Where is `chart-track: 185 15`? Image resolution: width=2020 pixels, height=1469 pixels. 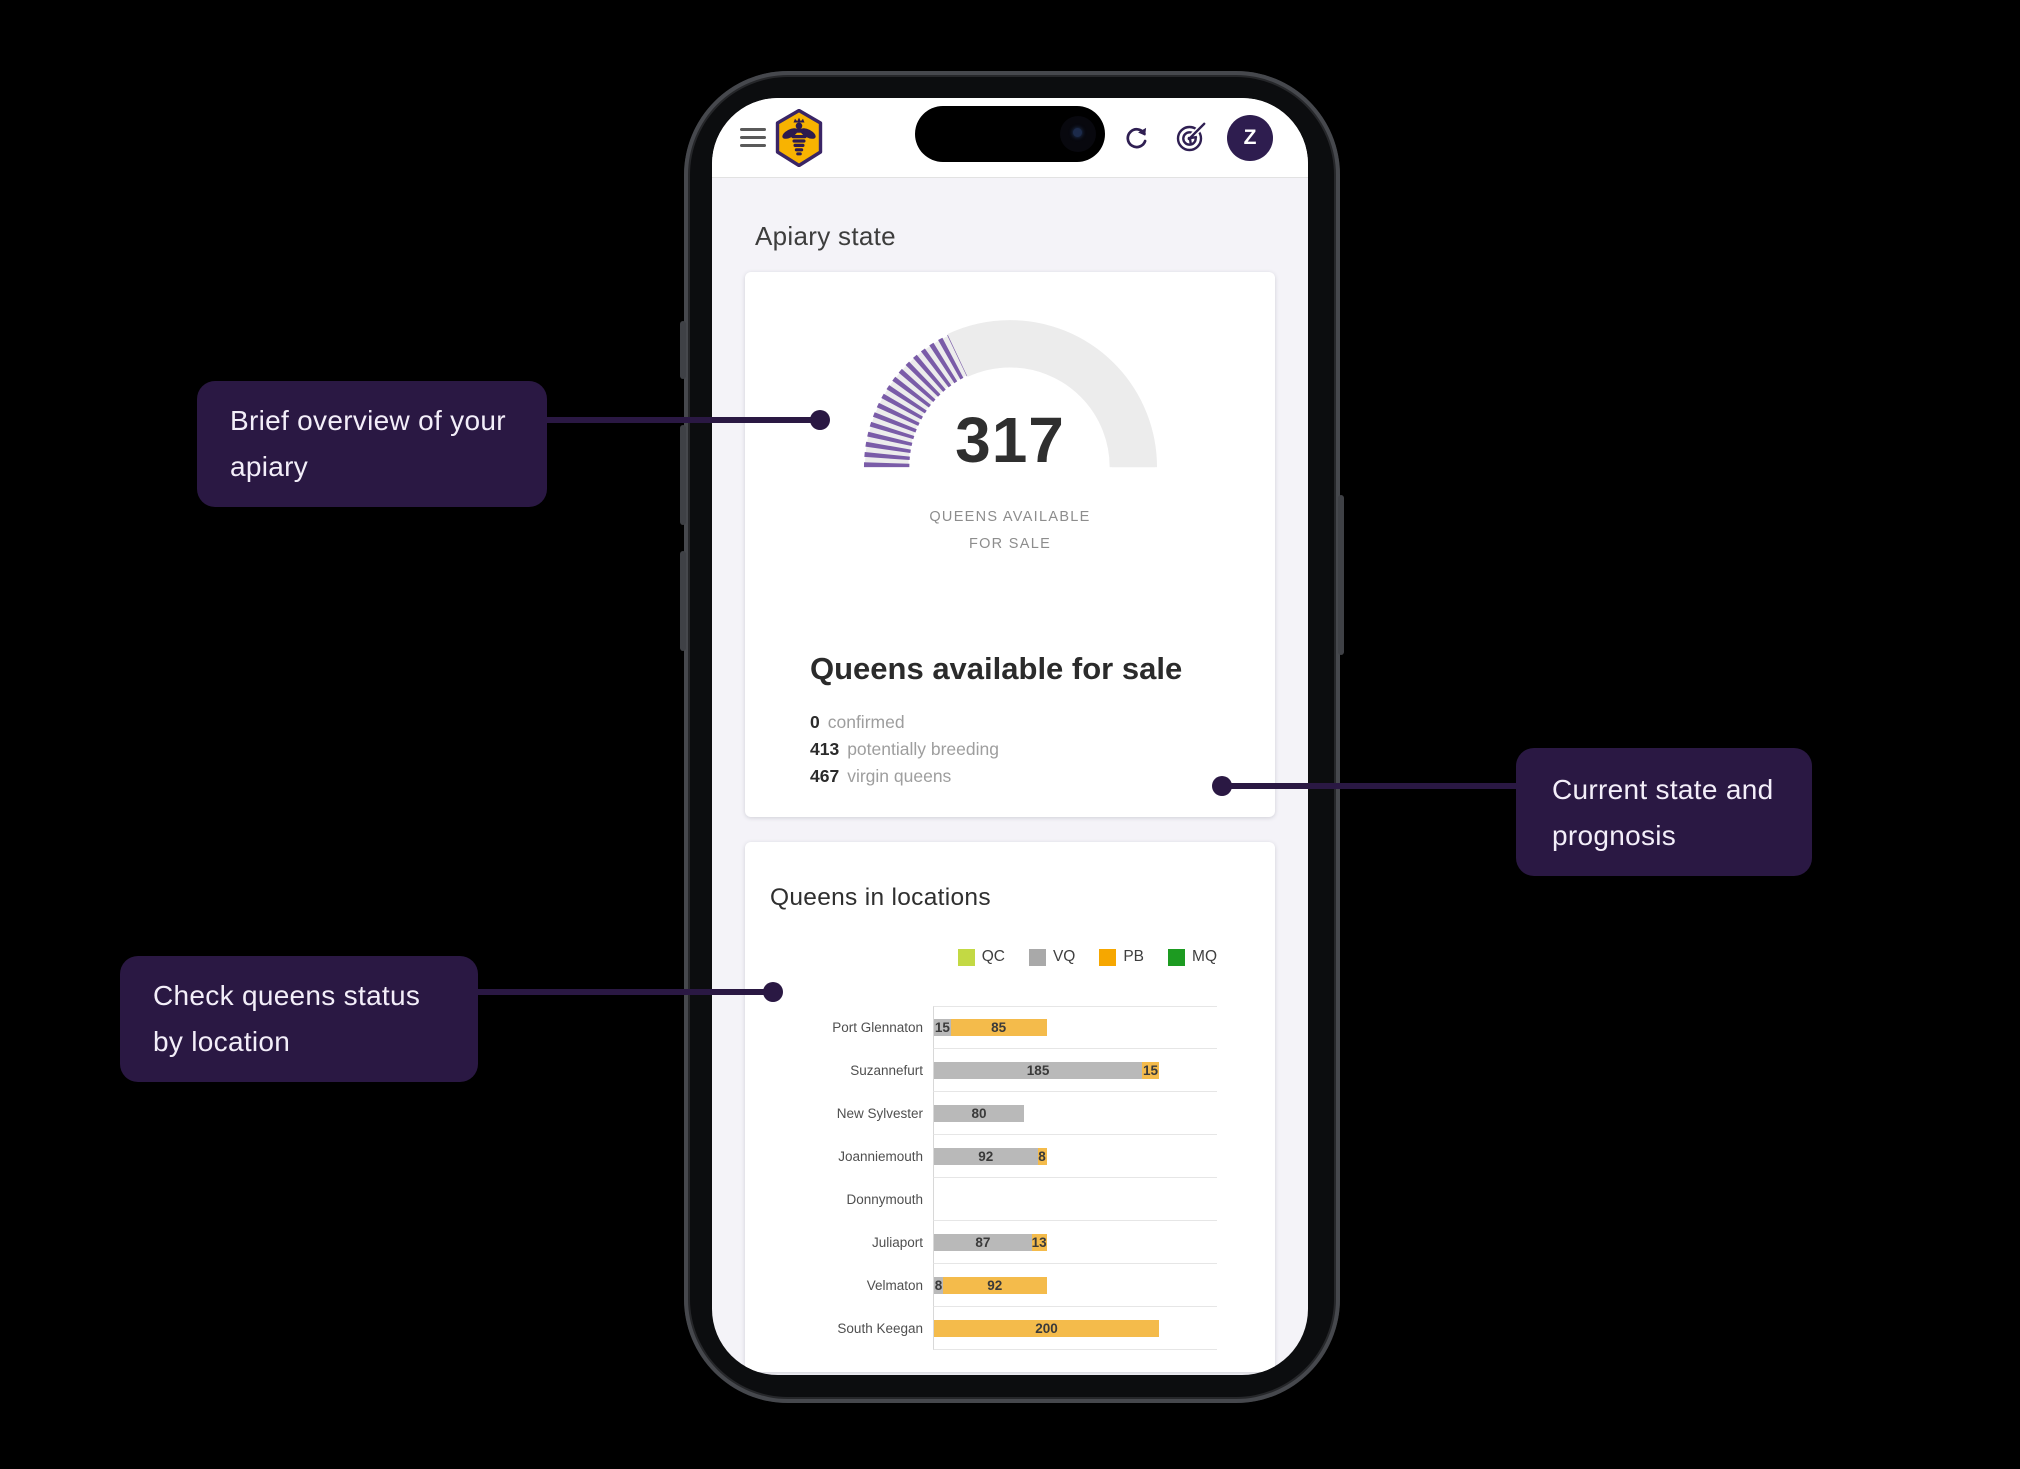 chart-track: 185 15 is located at coordinates (1075, 1070).